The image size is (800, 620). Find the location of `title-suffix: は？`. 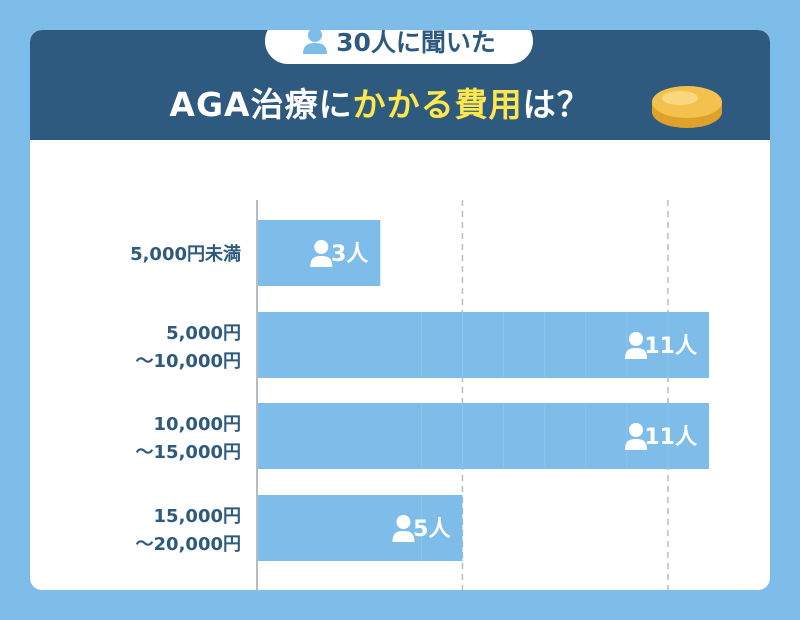

title-suffix: は？ is located at coordinates (556, 104).